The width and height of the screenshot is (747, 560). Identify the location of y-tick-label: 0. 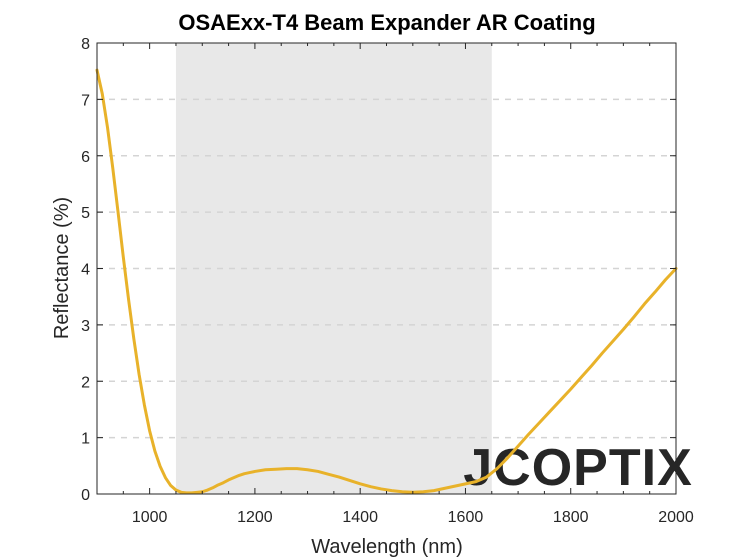
(85, 495).